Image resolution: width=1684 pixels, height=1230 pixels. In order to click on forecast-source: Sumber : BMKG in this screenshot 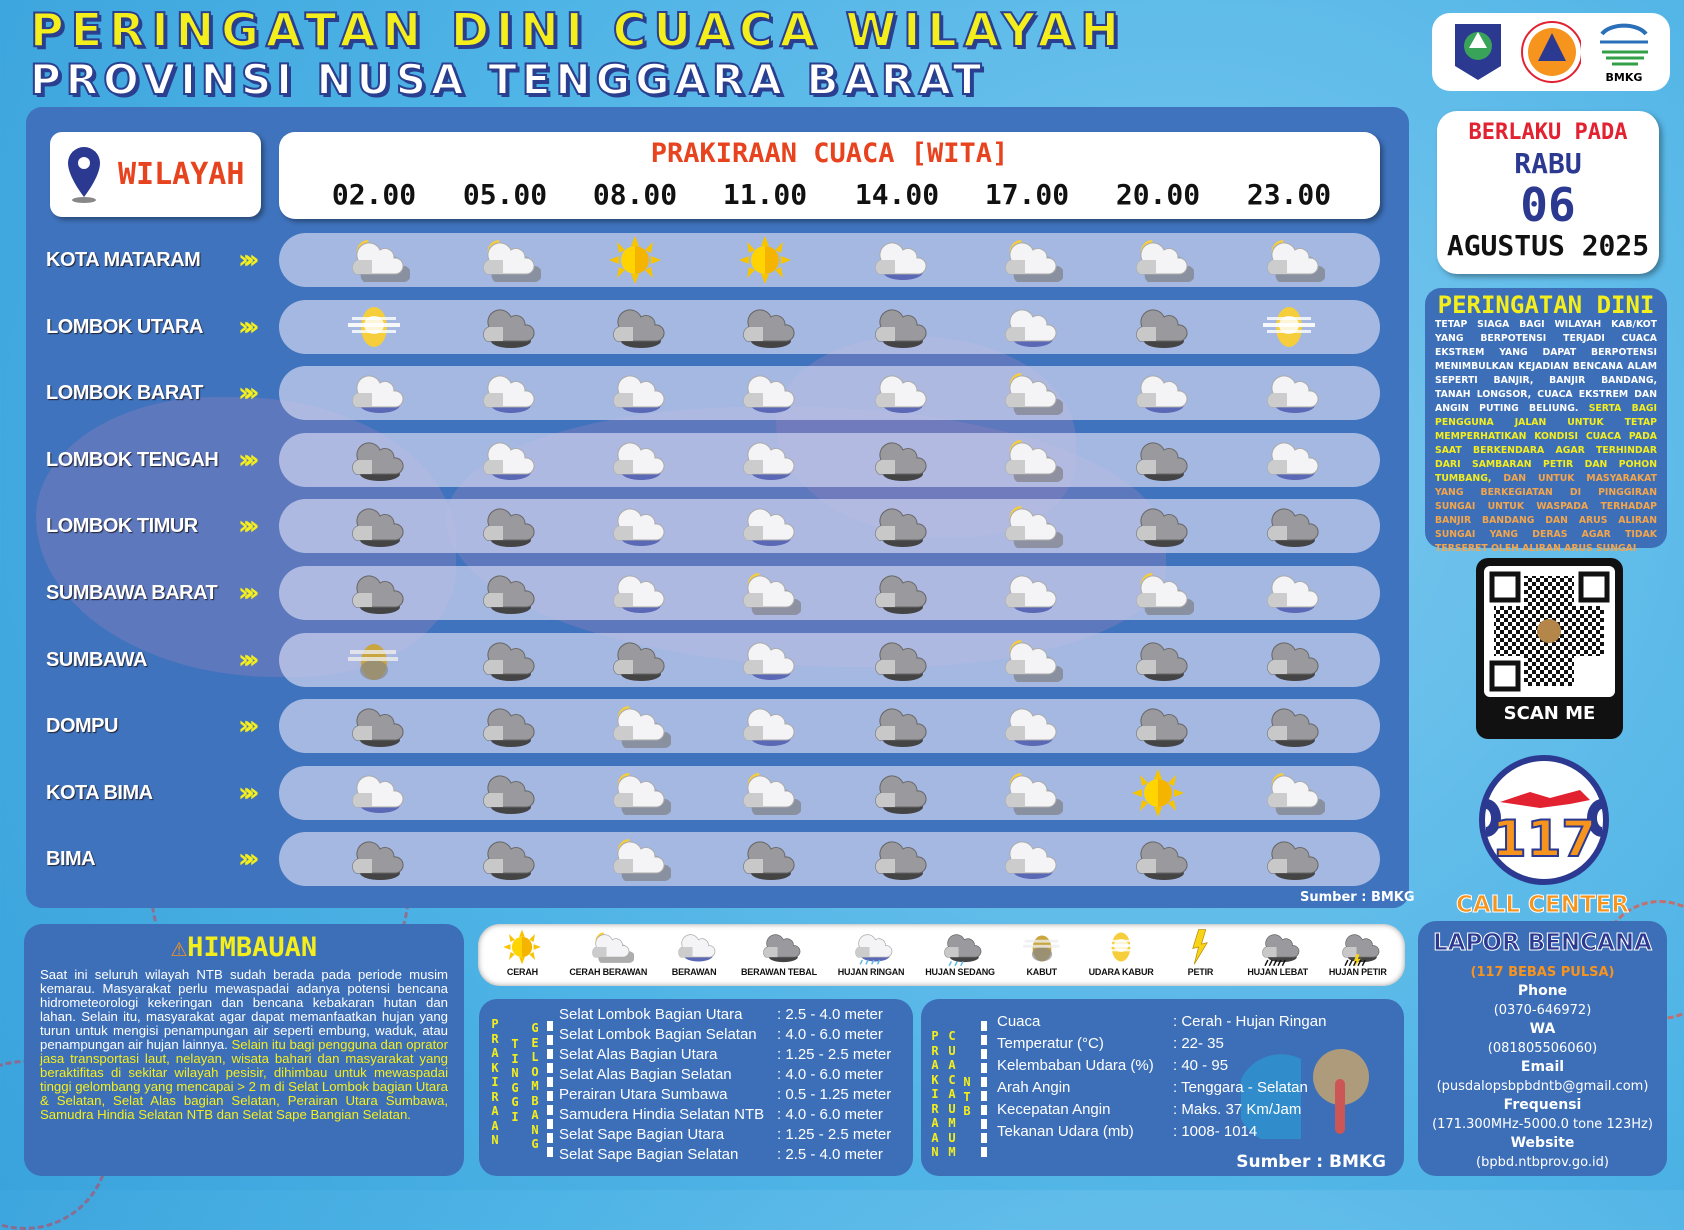, I will do `click(1357, 897)`.